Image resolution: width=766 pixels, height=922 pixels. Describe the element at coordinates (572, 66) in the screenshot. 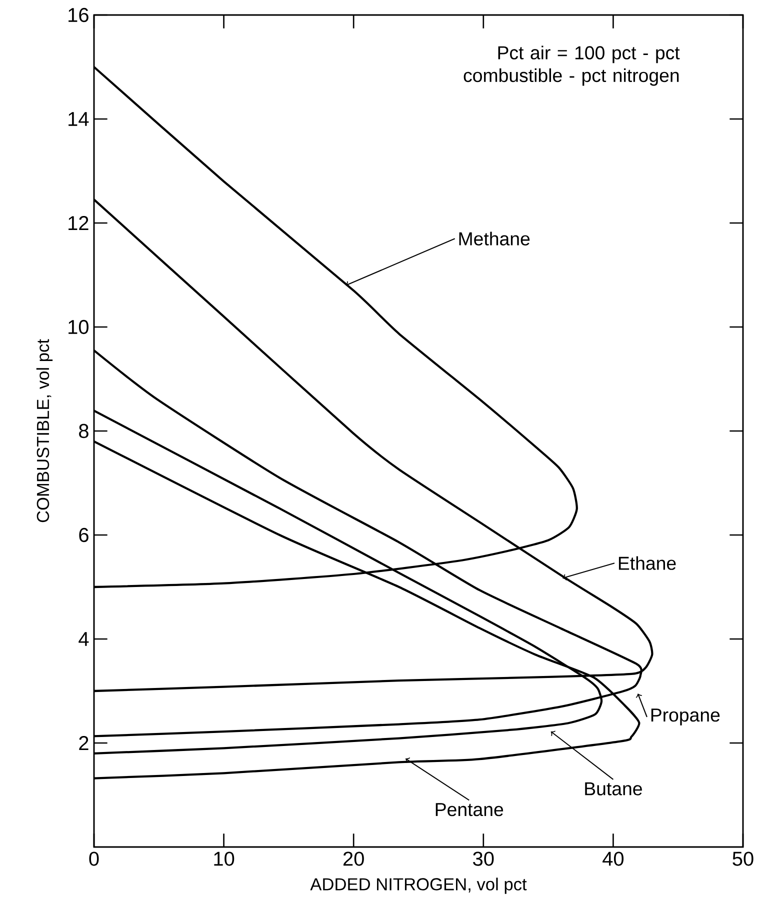

I see `annotation: Pct air = 100 pct - pct combustible - pct nitrogen` at that location.